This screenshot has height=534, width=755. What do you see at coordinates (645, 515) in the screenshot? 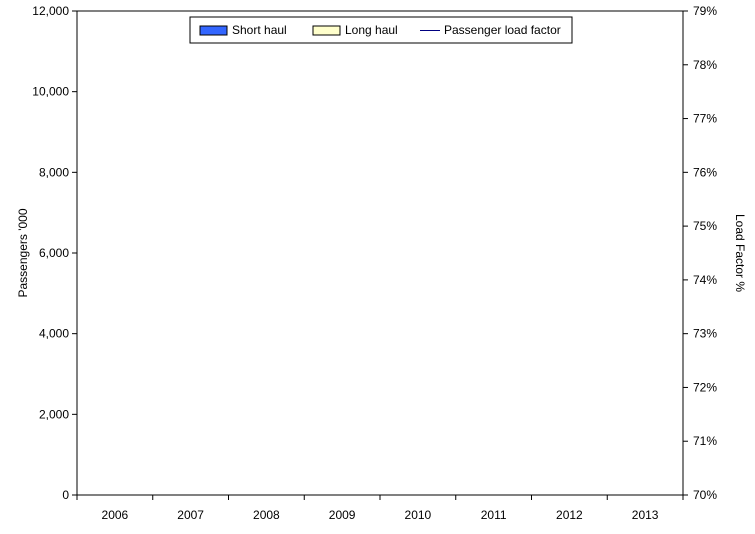
I see `x-tick-label: 2013` at bounding box center [645, 515].